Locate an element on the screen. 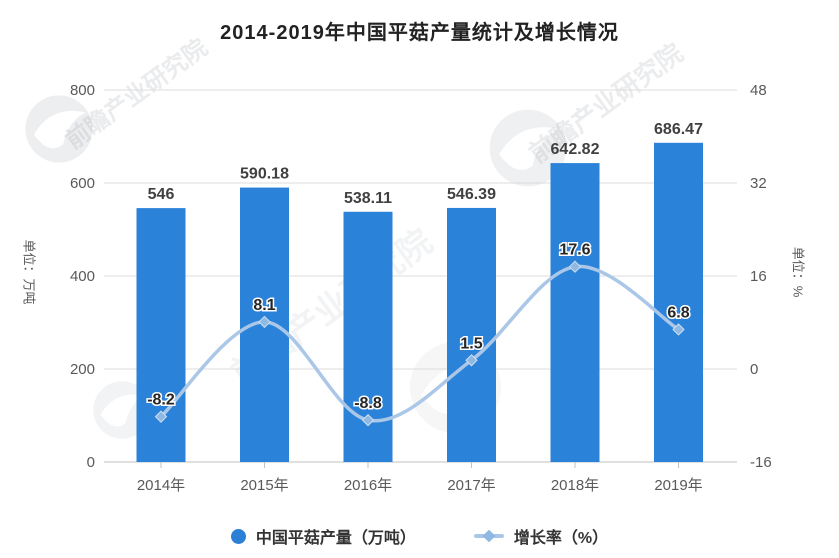  x-axis-label: 2015年 is located at coordinates (264, 485).